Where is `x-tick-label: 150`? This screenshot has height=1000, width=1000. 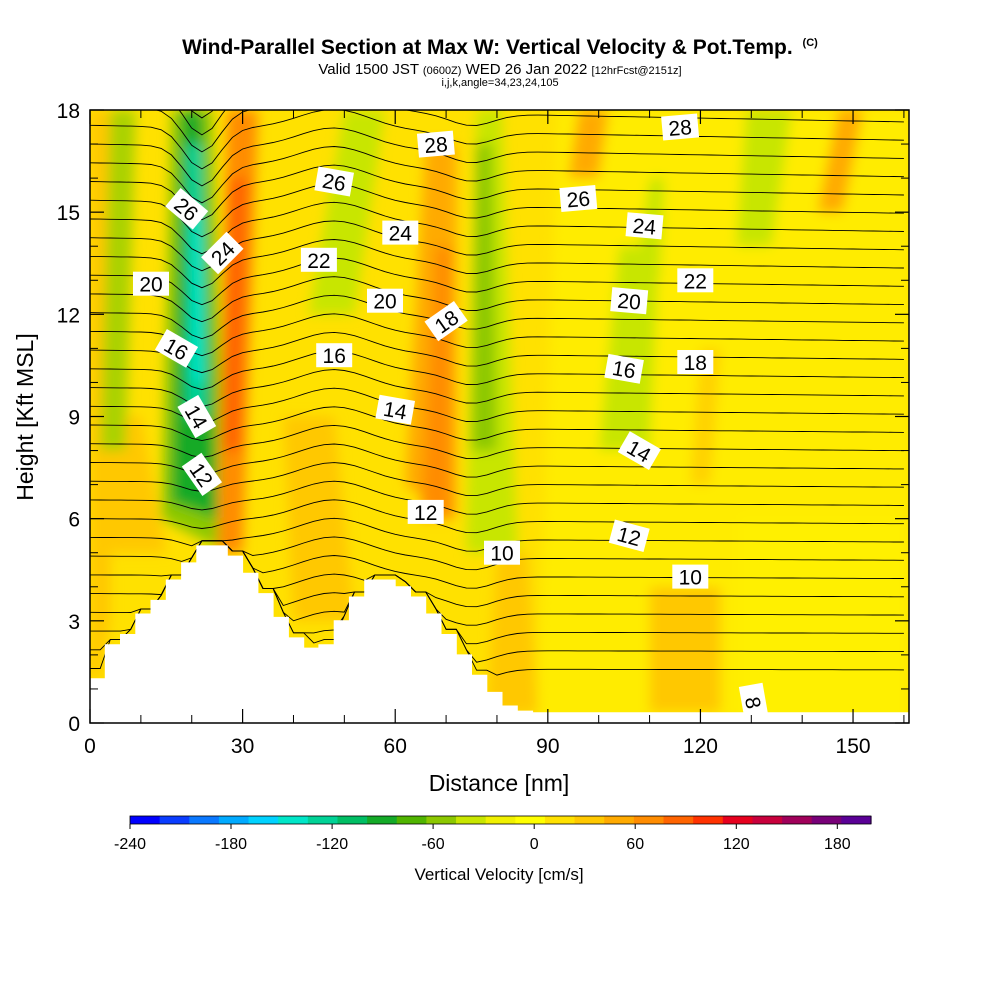
x-tick-label: 150 is located at coordinates (853, 746).